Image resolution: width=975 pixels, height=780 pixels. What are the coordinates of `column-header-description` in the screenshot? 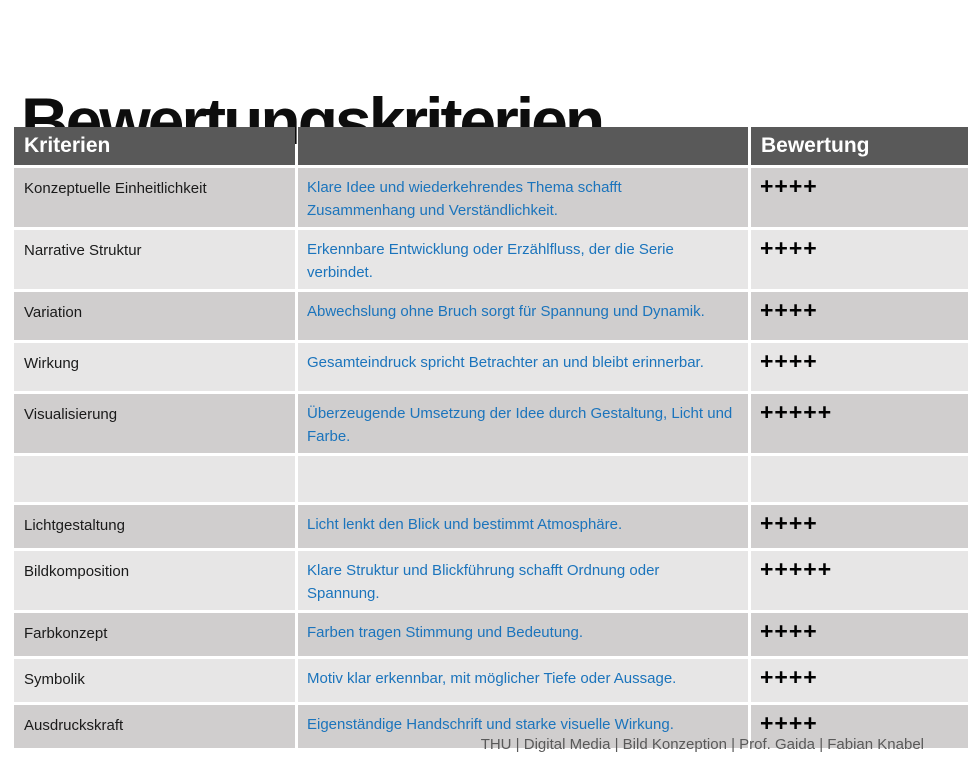 It's located at (523, 146).